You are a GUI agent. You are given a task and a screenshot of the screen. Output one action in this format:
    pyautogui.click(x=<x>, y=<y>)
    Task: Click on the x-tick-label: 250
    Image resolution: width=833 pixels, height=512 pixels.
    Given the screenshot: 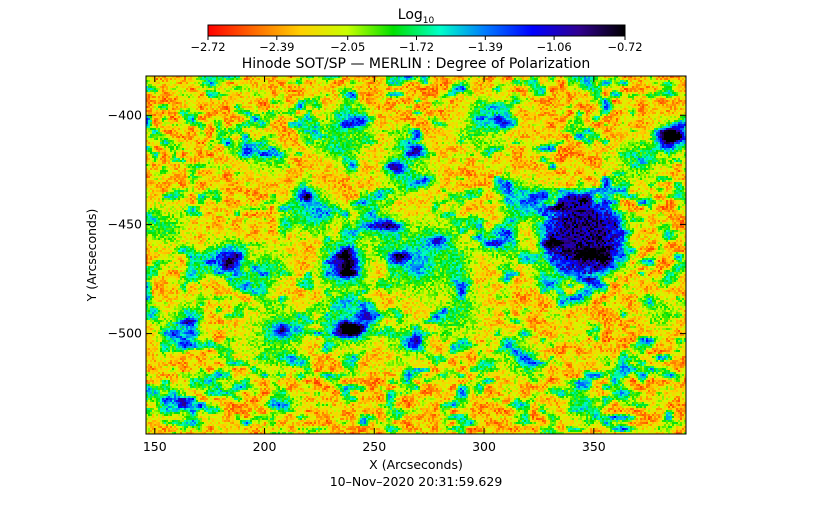 What is the action you would take?
    pyautogui.click(x=374, y=446)
    